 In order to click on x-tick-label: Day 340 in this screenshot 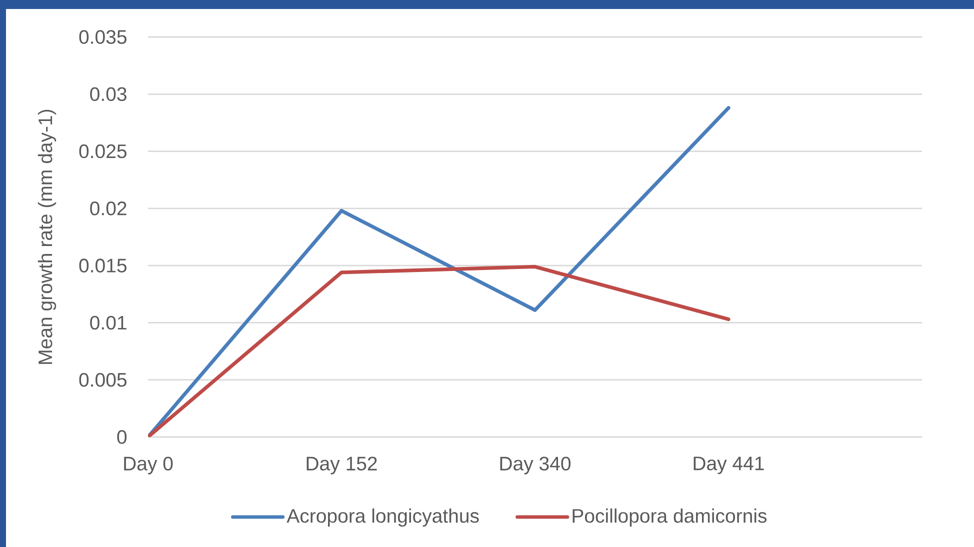, I will do `click(535, 465)`.